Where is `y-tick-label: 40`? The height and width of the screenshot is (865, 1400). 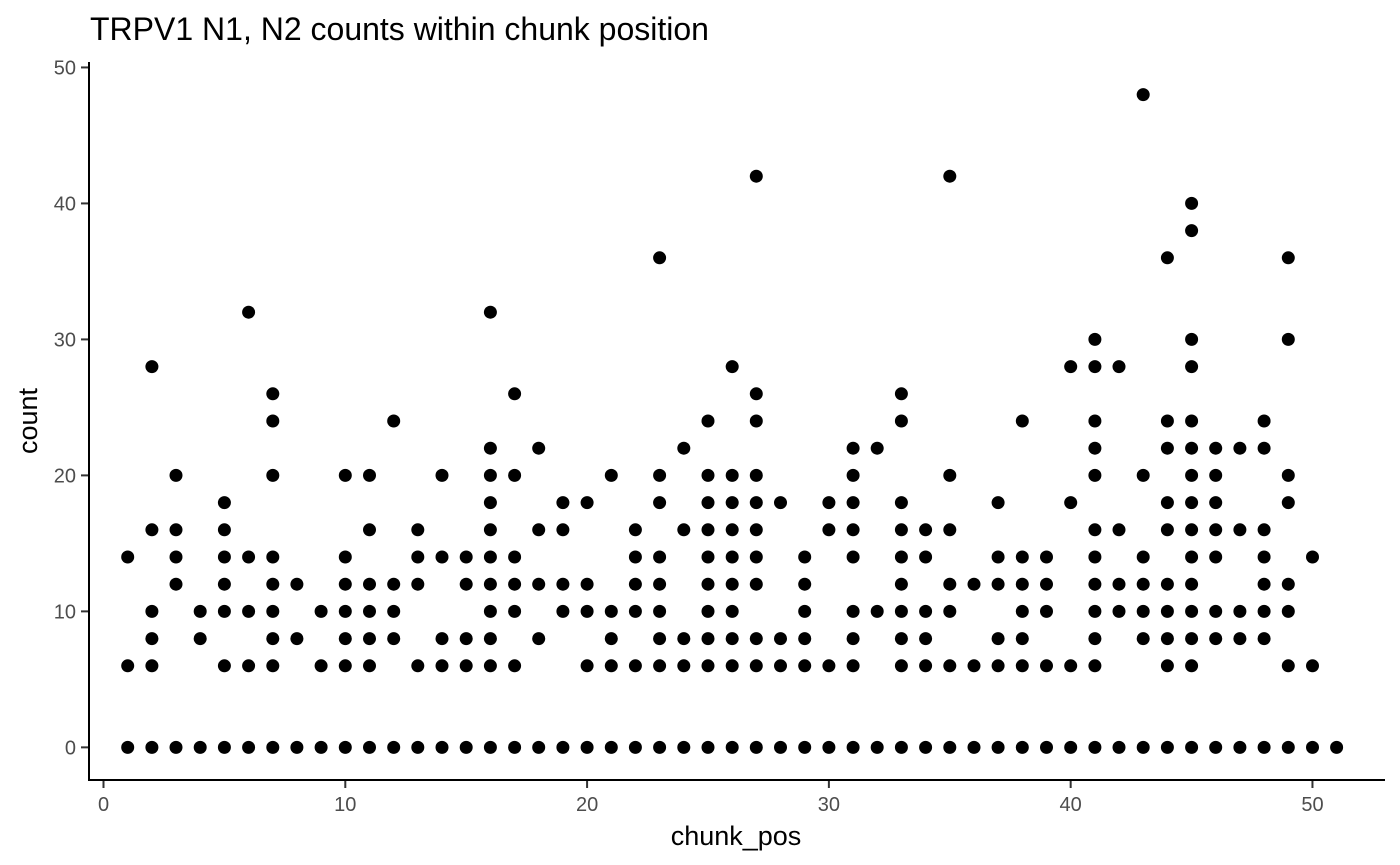 y-tick-label: 40 is located at coordinates (65, 204).